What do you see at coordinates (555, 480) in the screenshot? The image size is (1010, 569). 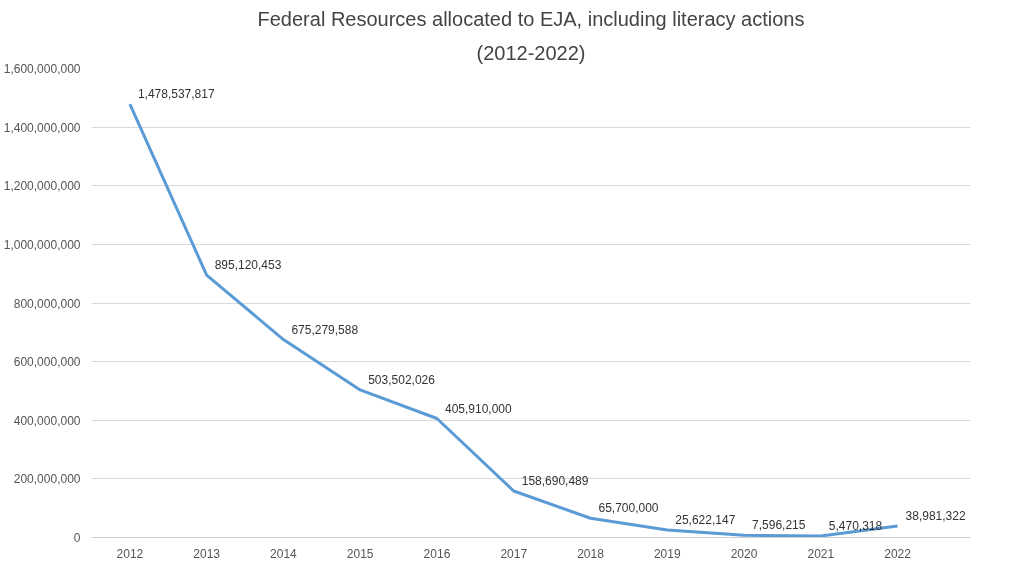 I see `data-label: 158,690,489` at bounding box center [555, 480].